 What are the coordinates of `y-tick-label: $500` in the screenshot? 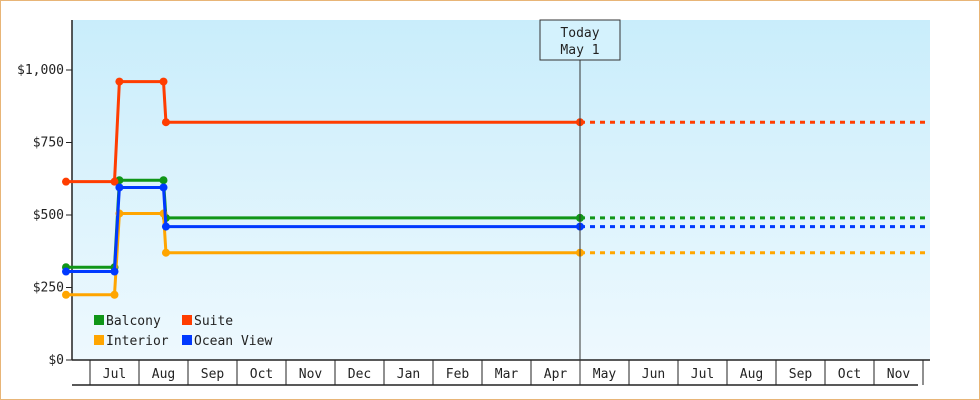 It's located at (48, 215).